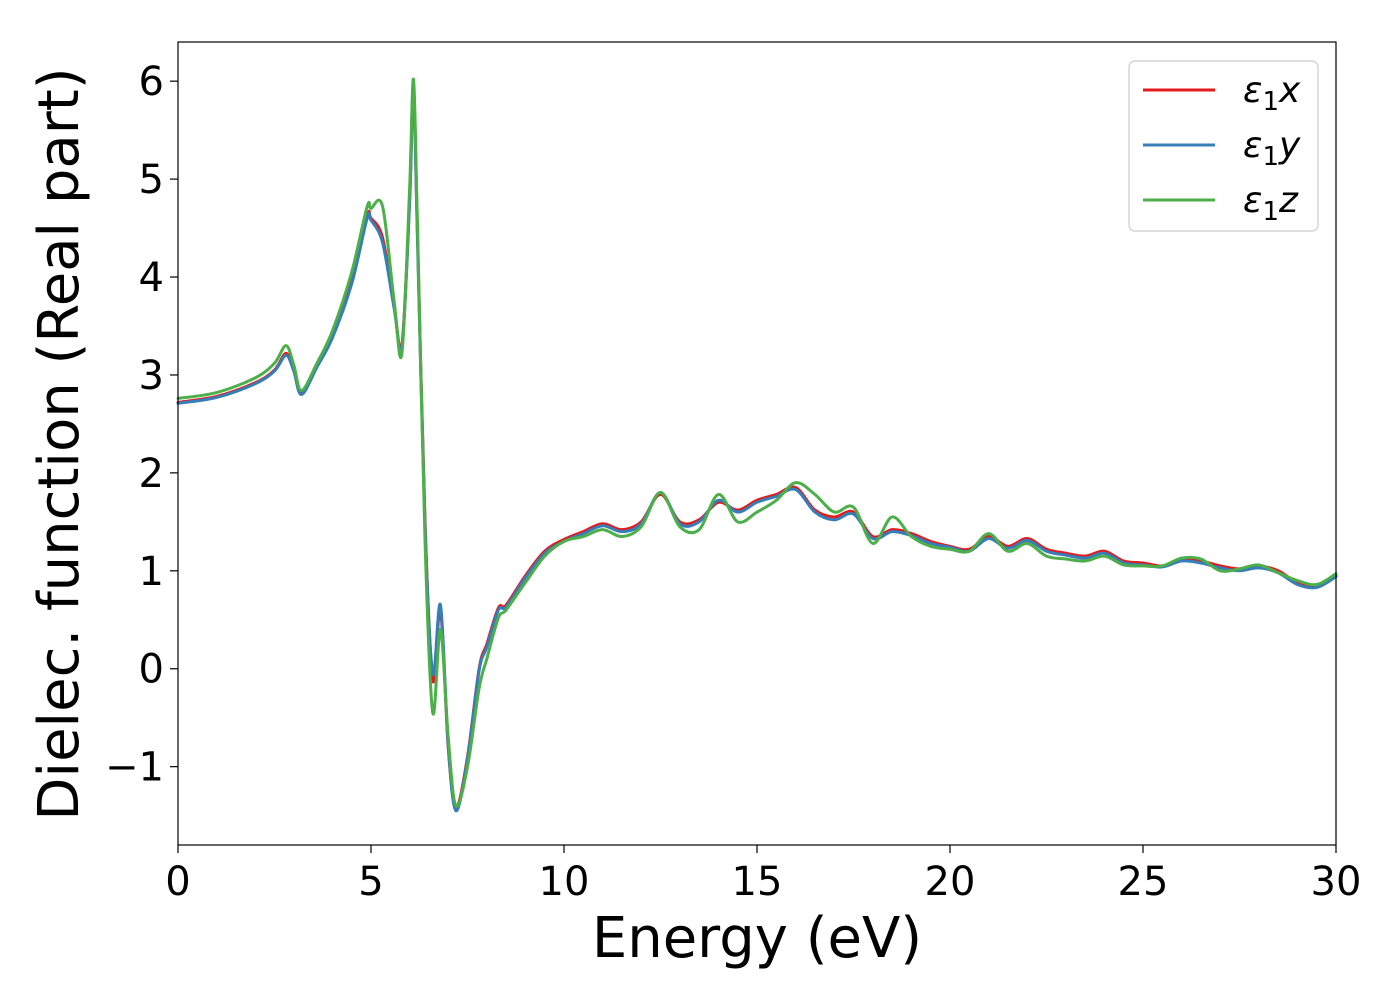  Describe the element at coordinates (177, 882) in the screenshot. I see `x-tick-label: 0` at that location.